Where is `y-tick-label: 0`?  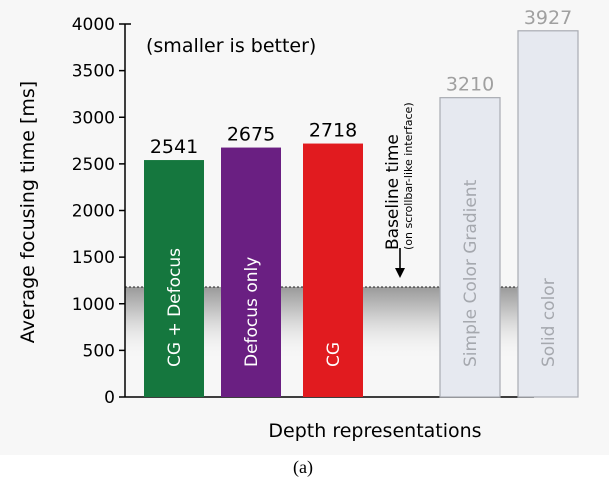
y-tick-label: 0 is located at coordinates (109, 398).